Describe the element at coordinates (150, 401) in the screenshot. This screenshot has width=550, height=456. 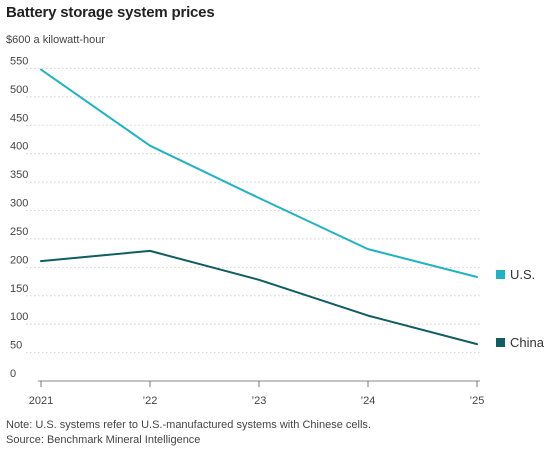
I see `x-tick-label: ’22` at that location.